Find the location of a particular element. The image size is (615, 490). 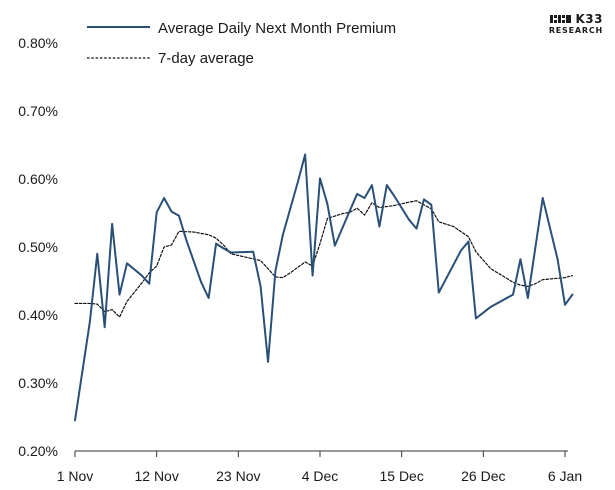

x-tick-label: 1 Nov is located at coordinates (75, 476).